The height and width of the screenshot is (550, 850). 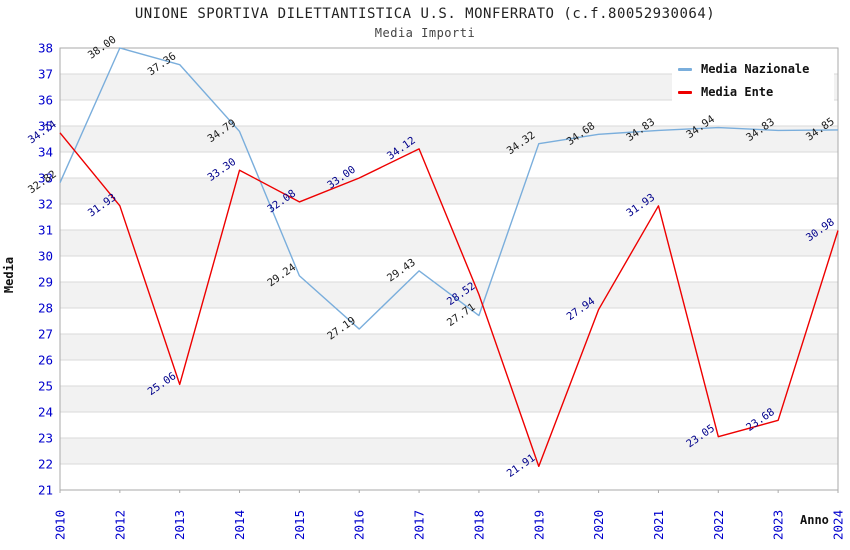 I want to click on x-tick-label: 2015, so click(x=299, y=525).